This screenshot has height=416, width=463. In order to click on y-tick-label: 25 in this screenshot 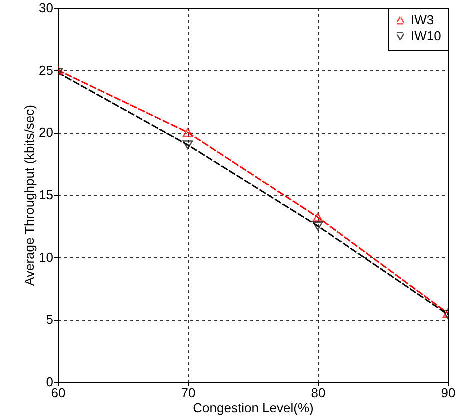, I will do `click(46, 70)`.